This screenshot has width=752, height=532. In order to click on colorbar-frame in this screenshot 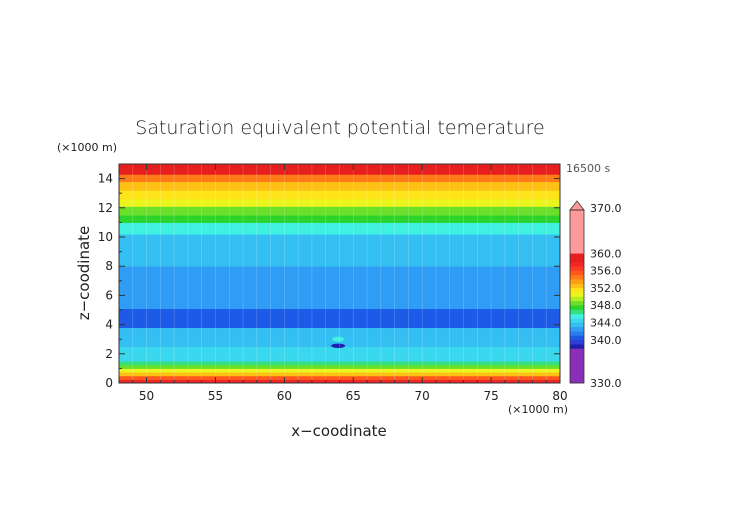, I will do `click(577, 296)`.